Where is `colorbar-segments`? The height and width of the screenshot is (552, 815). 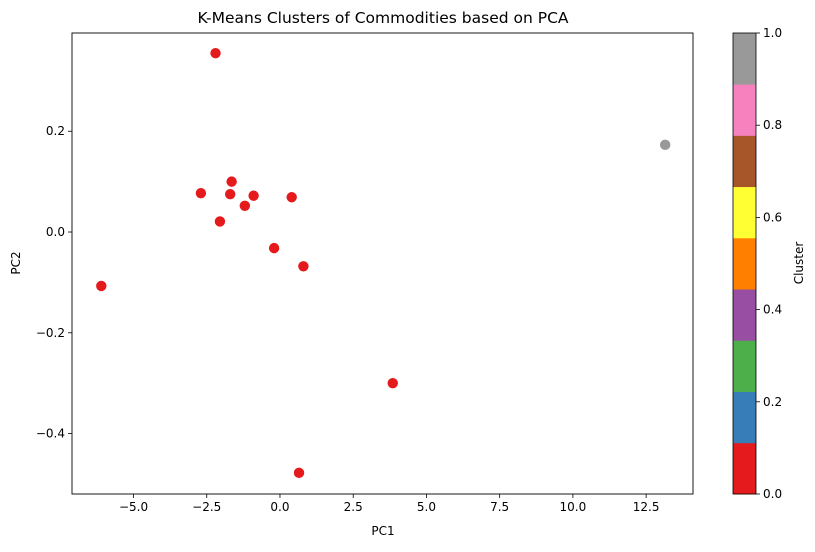 colorbar-segments is located at coordinates (744, 264).